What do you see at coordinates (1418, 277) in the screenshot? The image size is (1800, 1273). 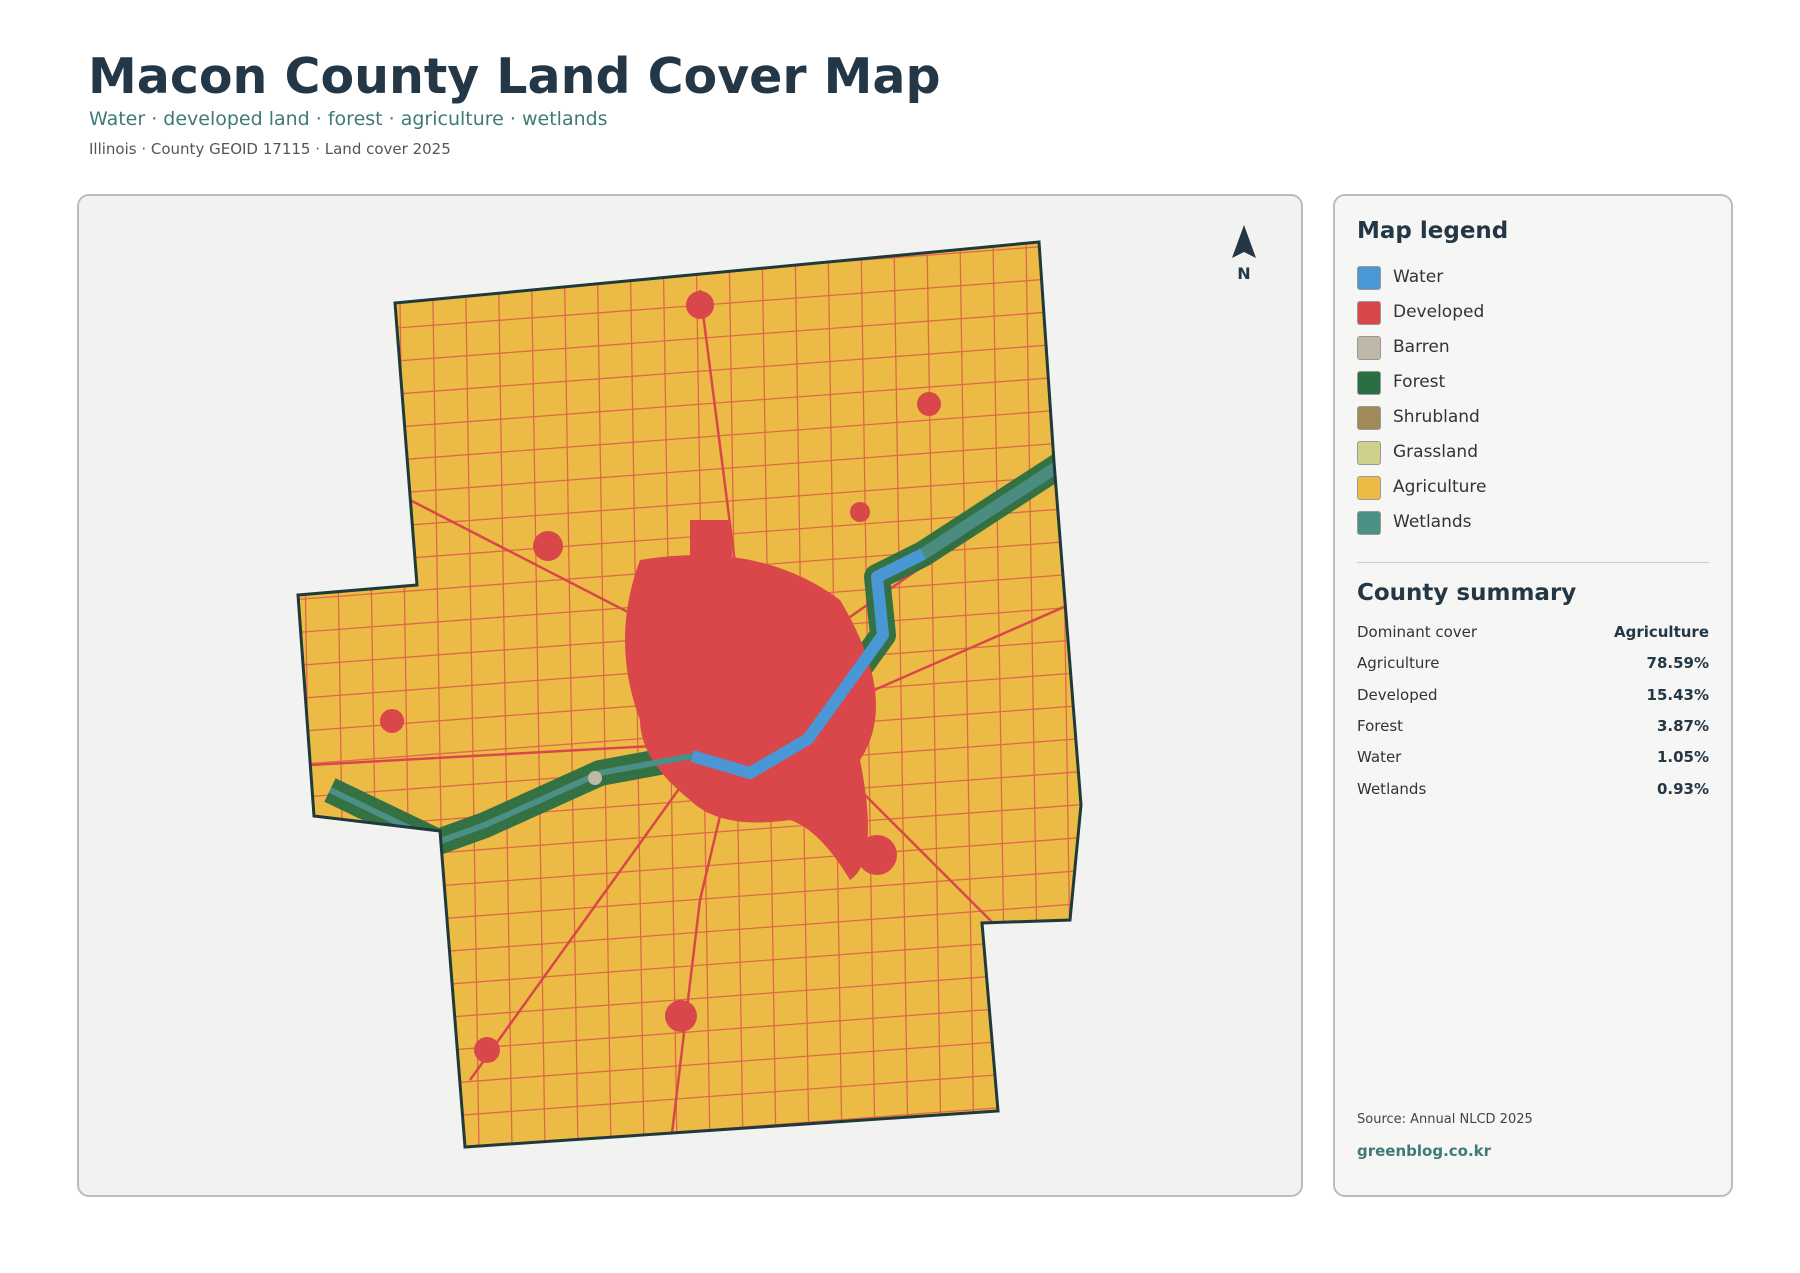 I see `legend-label: Water` at bounding box center [1418, 277].